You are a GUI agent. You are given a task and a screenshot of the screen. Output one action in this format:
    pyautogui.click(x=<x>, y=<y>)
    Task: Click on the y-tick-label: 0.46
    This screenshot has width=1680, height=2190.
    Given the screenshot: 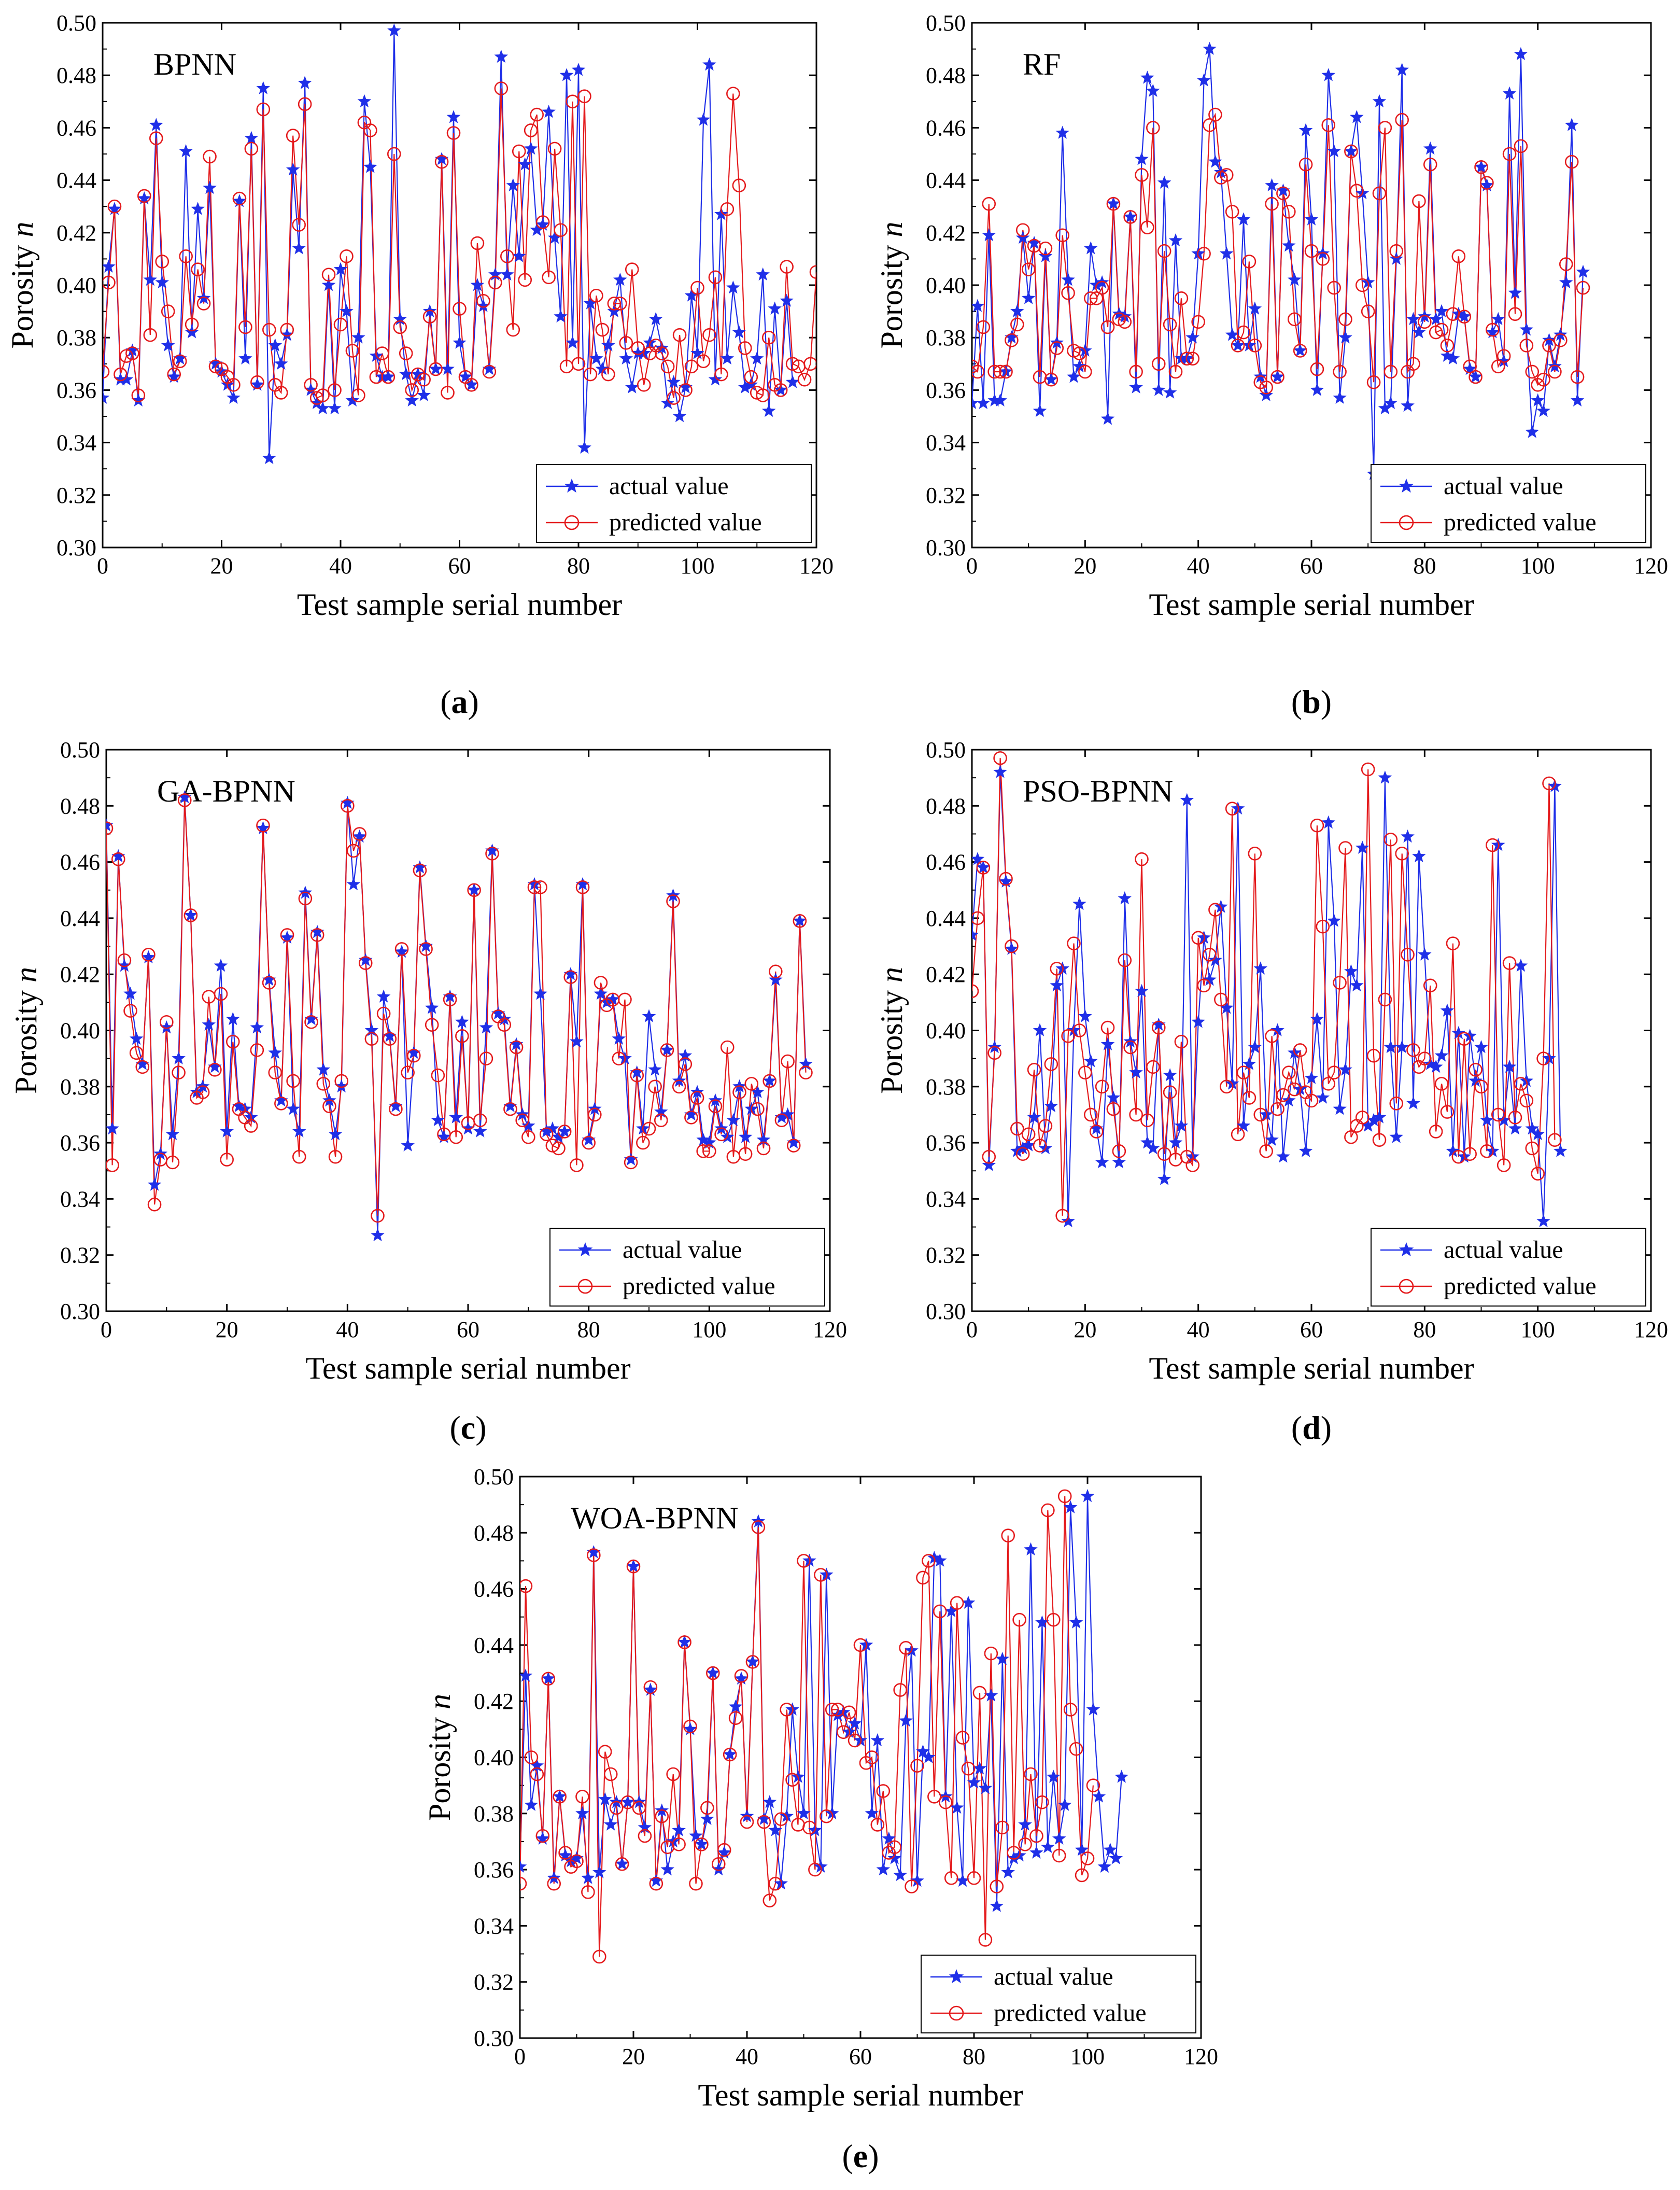 What is the action you would take?
    pyautogui.click(x=946, y=128)
    